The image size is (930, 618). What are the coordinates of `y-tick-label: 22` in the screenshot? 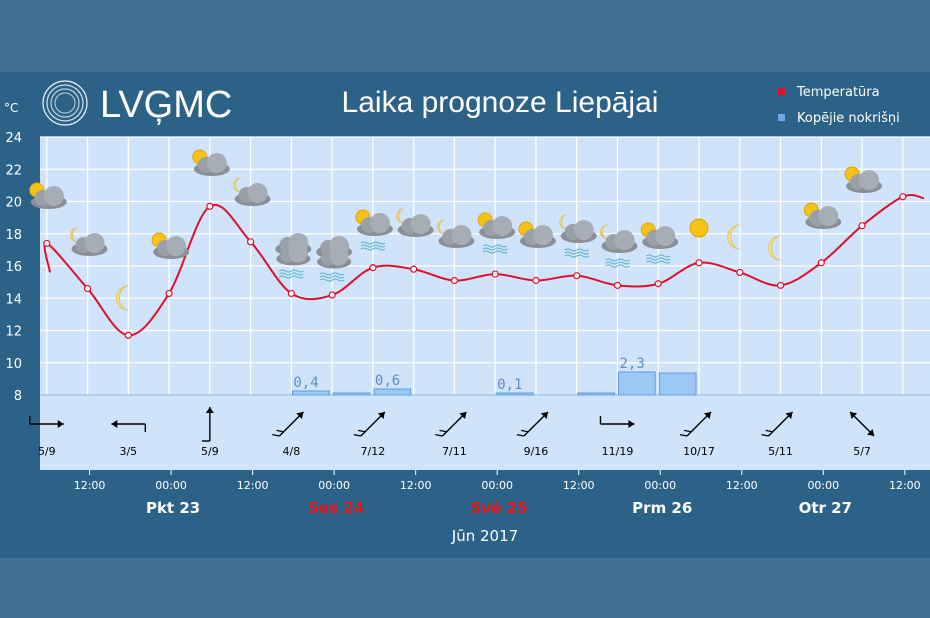 It's located at (13, 170).